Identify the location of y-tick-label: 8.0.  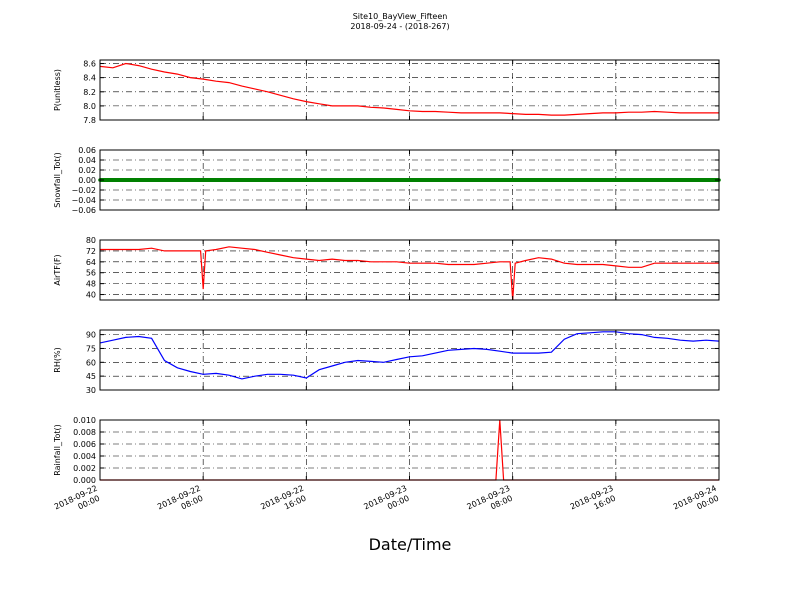
(89, 106).